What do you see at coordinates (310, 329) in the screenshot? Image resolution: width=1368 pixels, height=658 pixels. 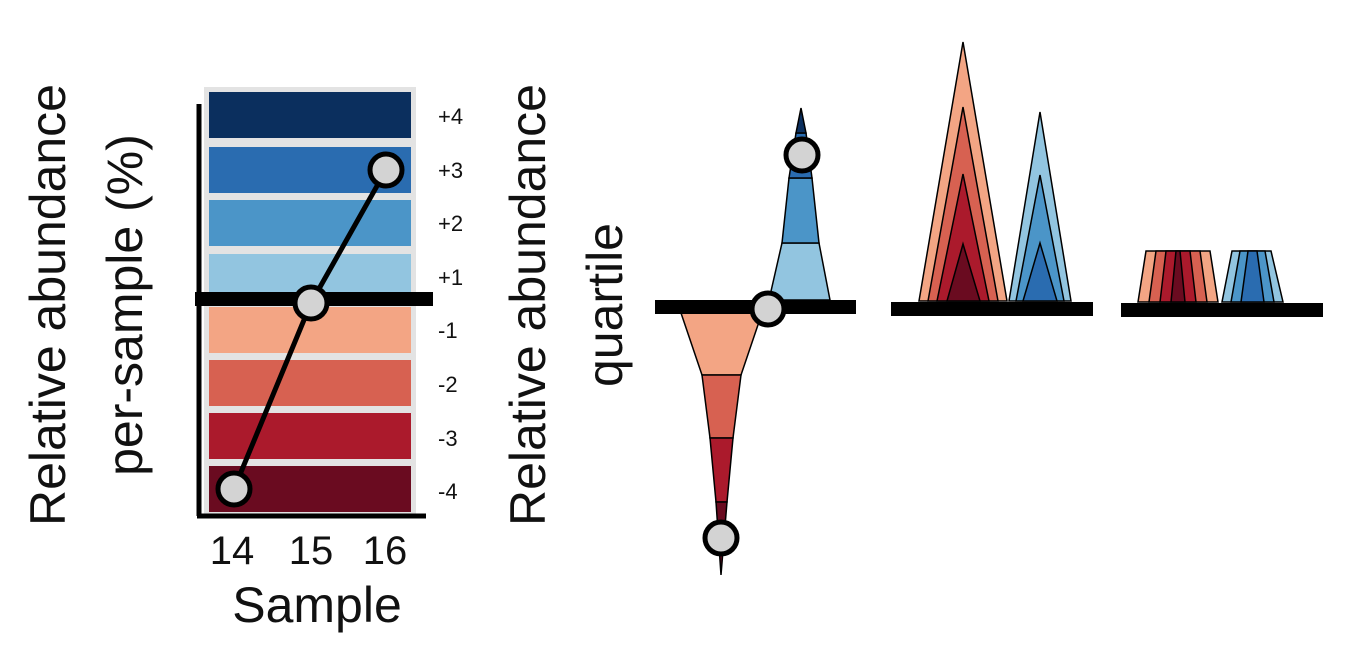 I see `sample-markers` at bounding box center [310, 329].